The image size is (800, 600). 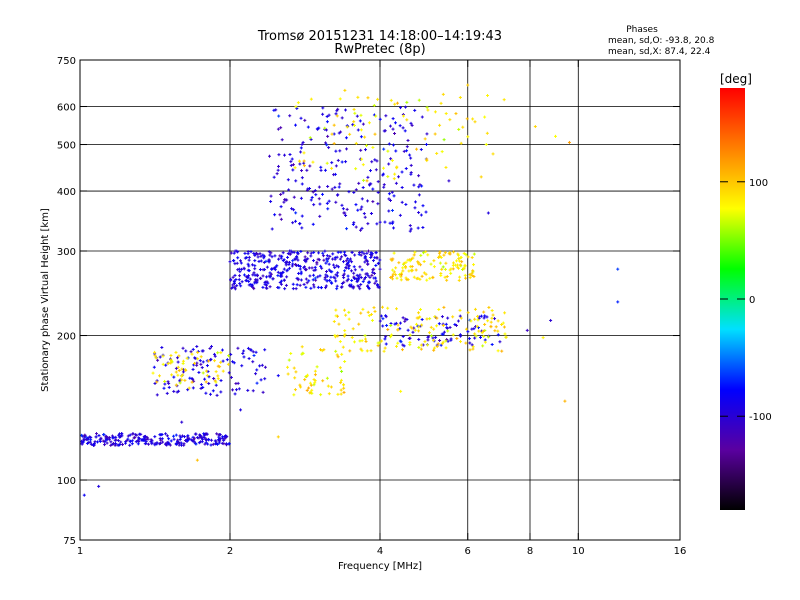 What do you see at coordinates (66, 481) in the screenshot?
I see `y-tick-label: 100` at bounding box center [66, 481].